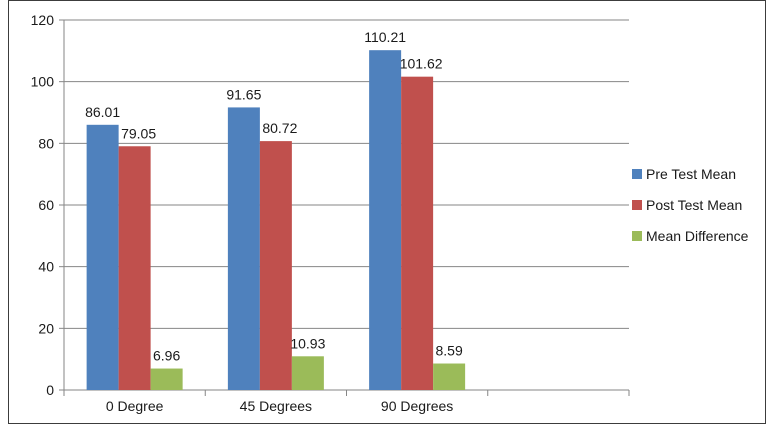 Image resolution: width=768 pixels, height=430 pixels. I want to click on legend-label: Pre Test Mean, so click(691, 174).